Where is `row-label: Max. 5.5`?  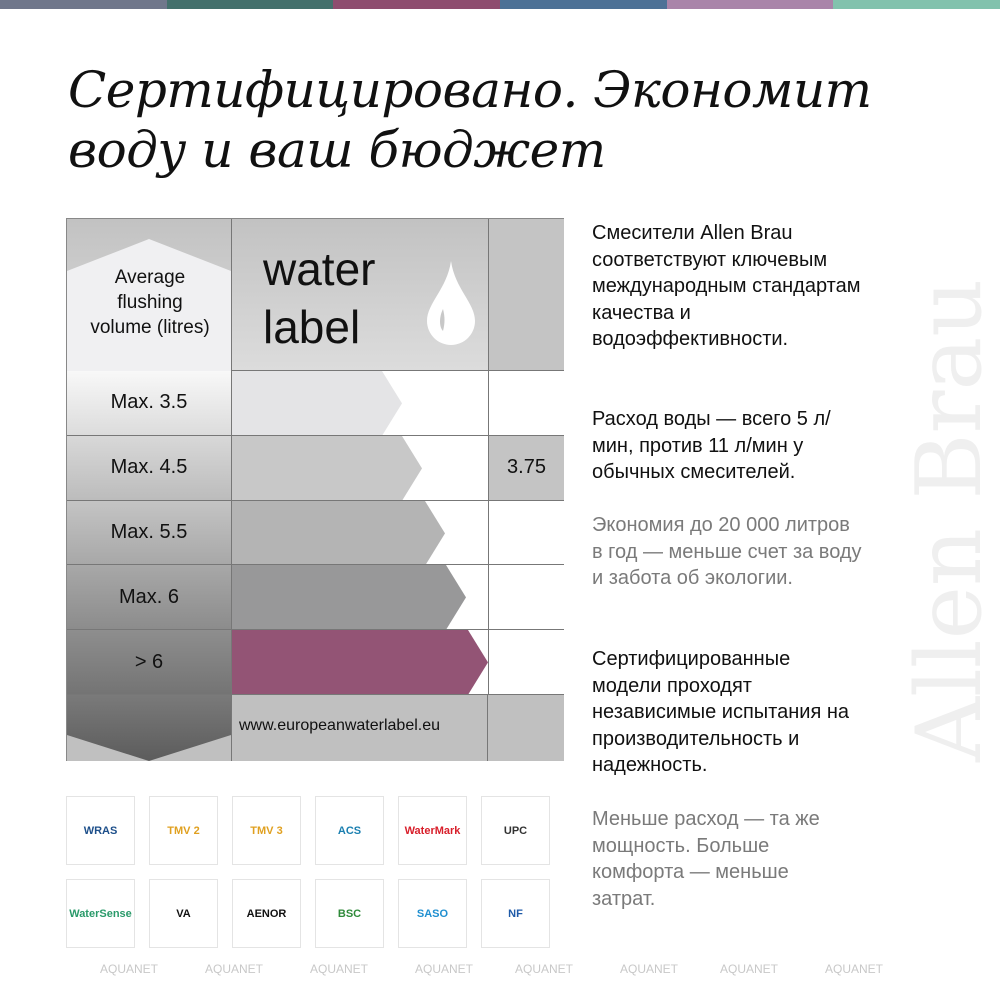 row-label: Max. 5.5 is located at coordinates (149, 533).